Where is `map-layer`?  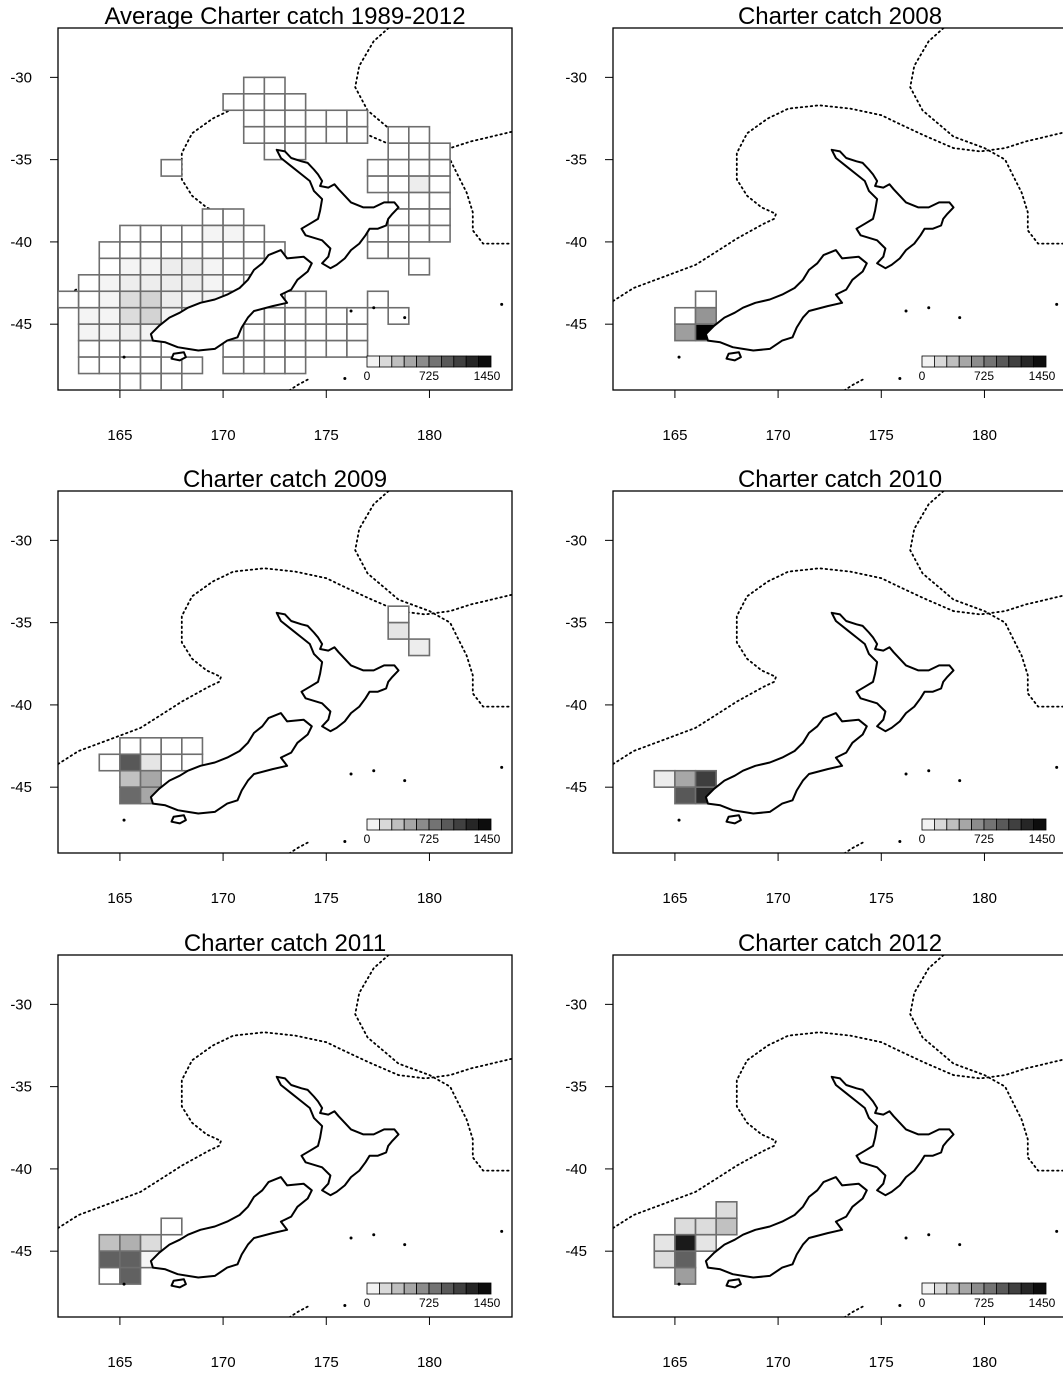
map-layer is located at coordinates (838, 209).